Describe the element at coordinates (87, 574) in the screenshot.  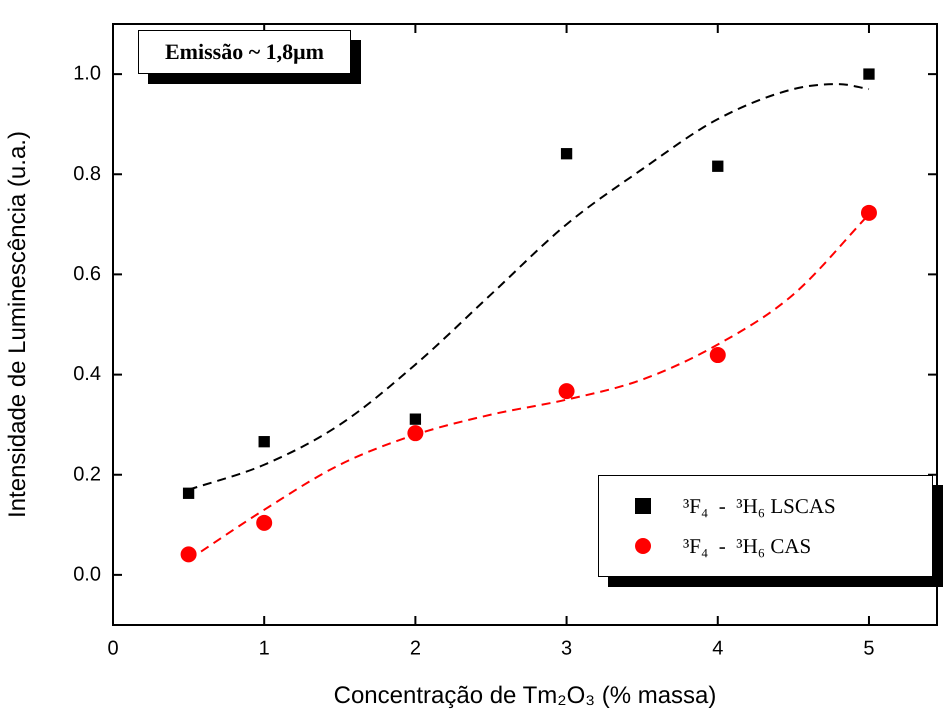
I see `y-tick-label: 0.0` at that location.